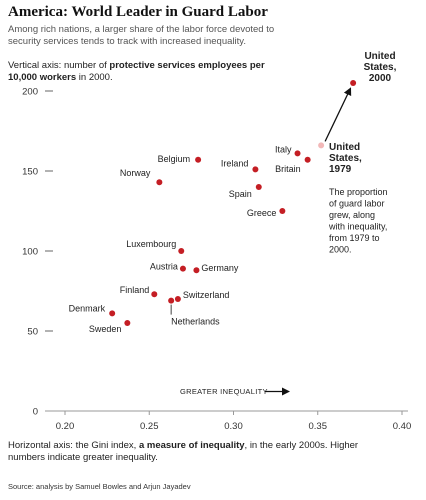 The height and width of the screenshot is (500, 426). Describe the element at coordinates (138, 12) in the screenshot. I see `chart-title: America: World Leader in Guard Labor` at that location.